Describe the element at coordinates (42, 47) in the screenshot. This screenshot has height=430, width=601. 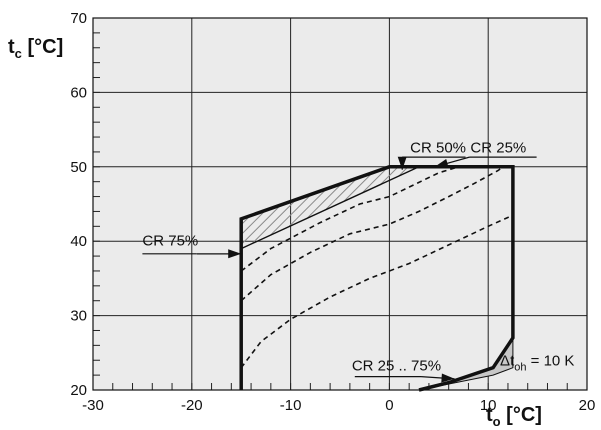
I see `y-axis-title-unit: [°C]` at that location.